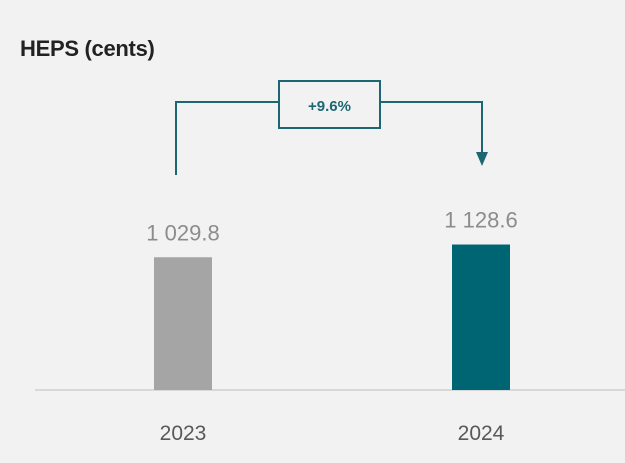 The height and width of the screenshot is (463, 625). I want to click on x-tick-label-2024: 2024, so click(481, 433).